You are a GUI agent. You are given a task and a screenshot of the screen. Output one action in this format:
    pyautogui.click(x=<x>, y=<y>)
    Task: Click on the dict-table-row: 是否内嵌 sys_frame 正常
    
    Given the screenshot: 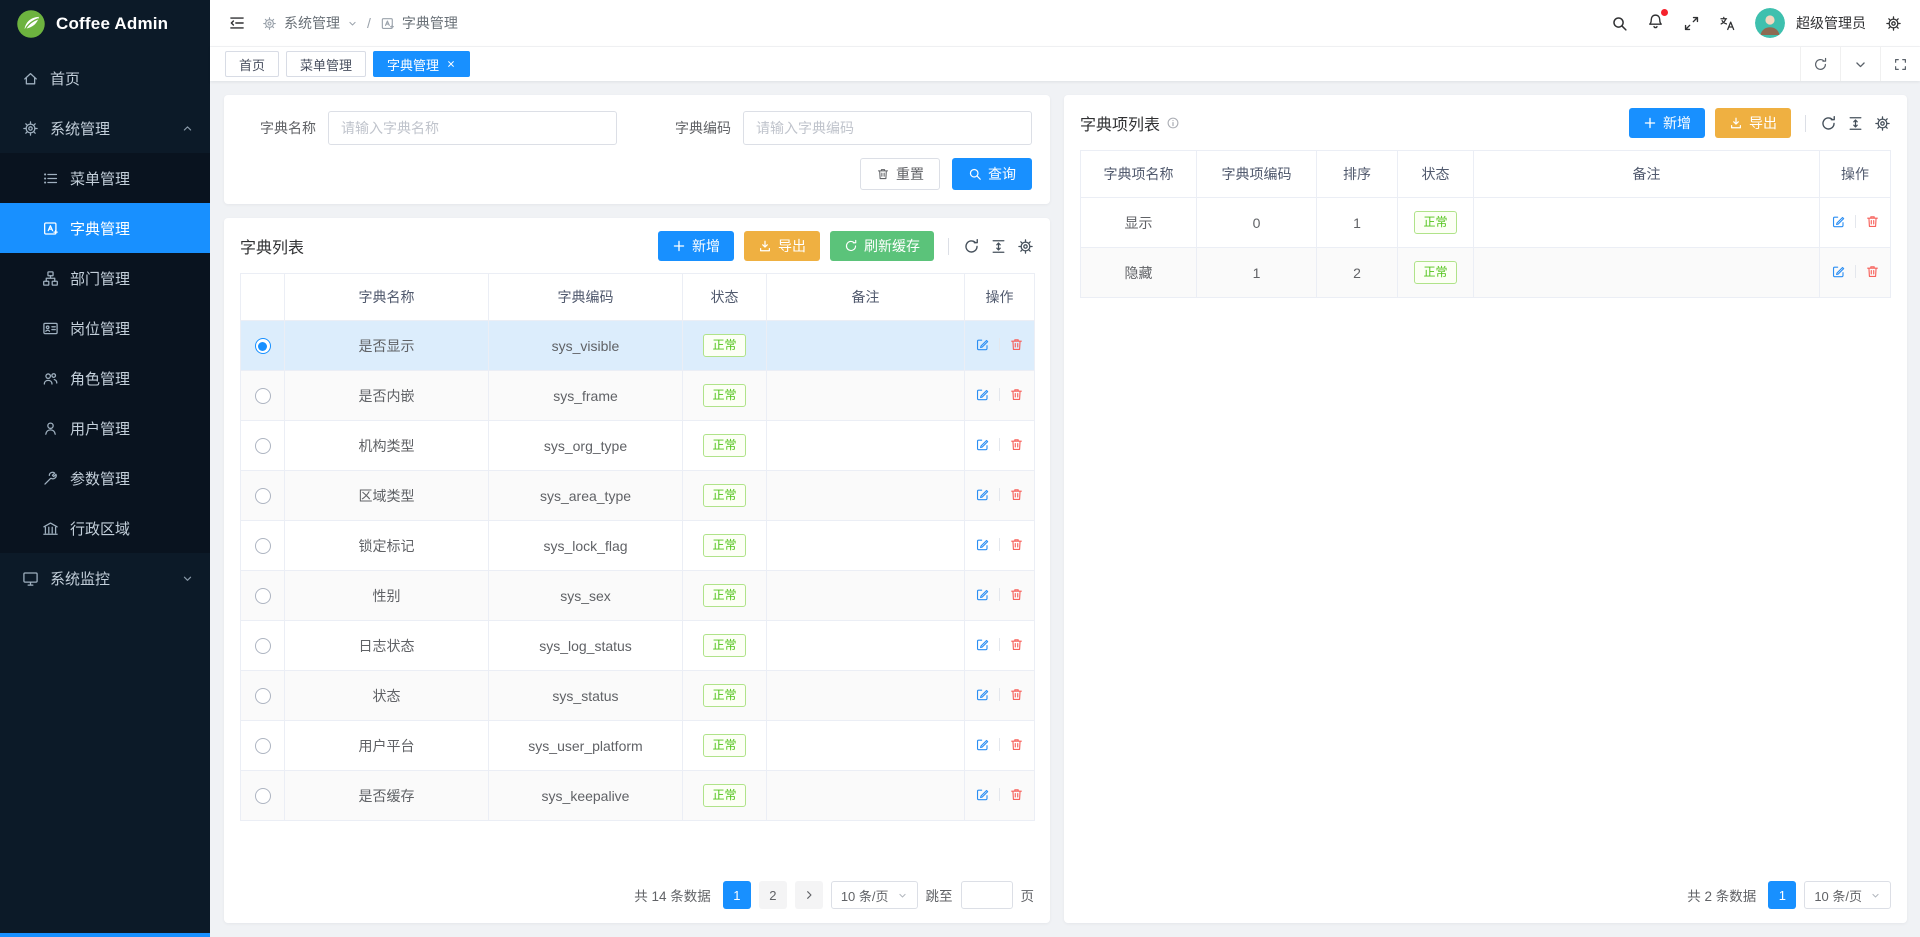 What is the action you would take?
    pyautogui.click(x=637, y=395)
    